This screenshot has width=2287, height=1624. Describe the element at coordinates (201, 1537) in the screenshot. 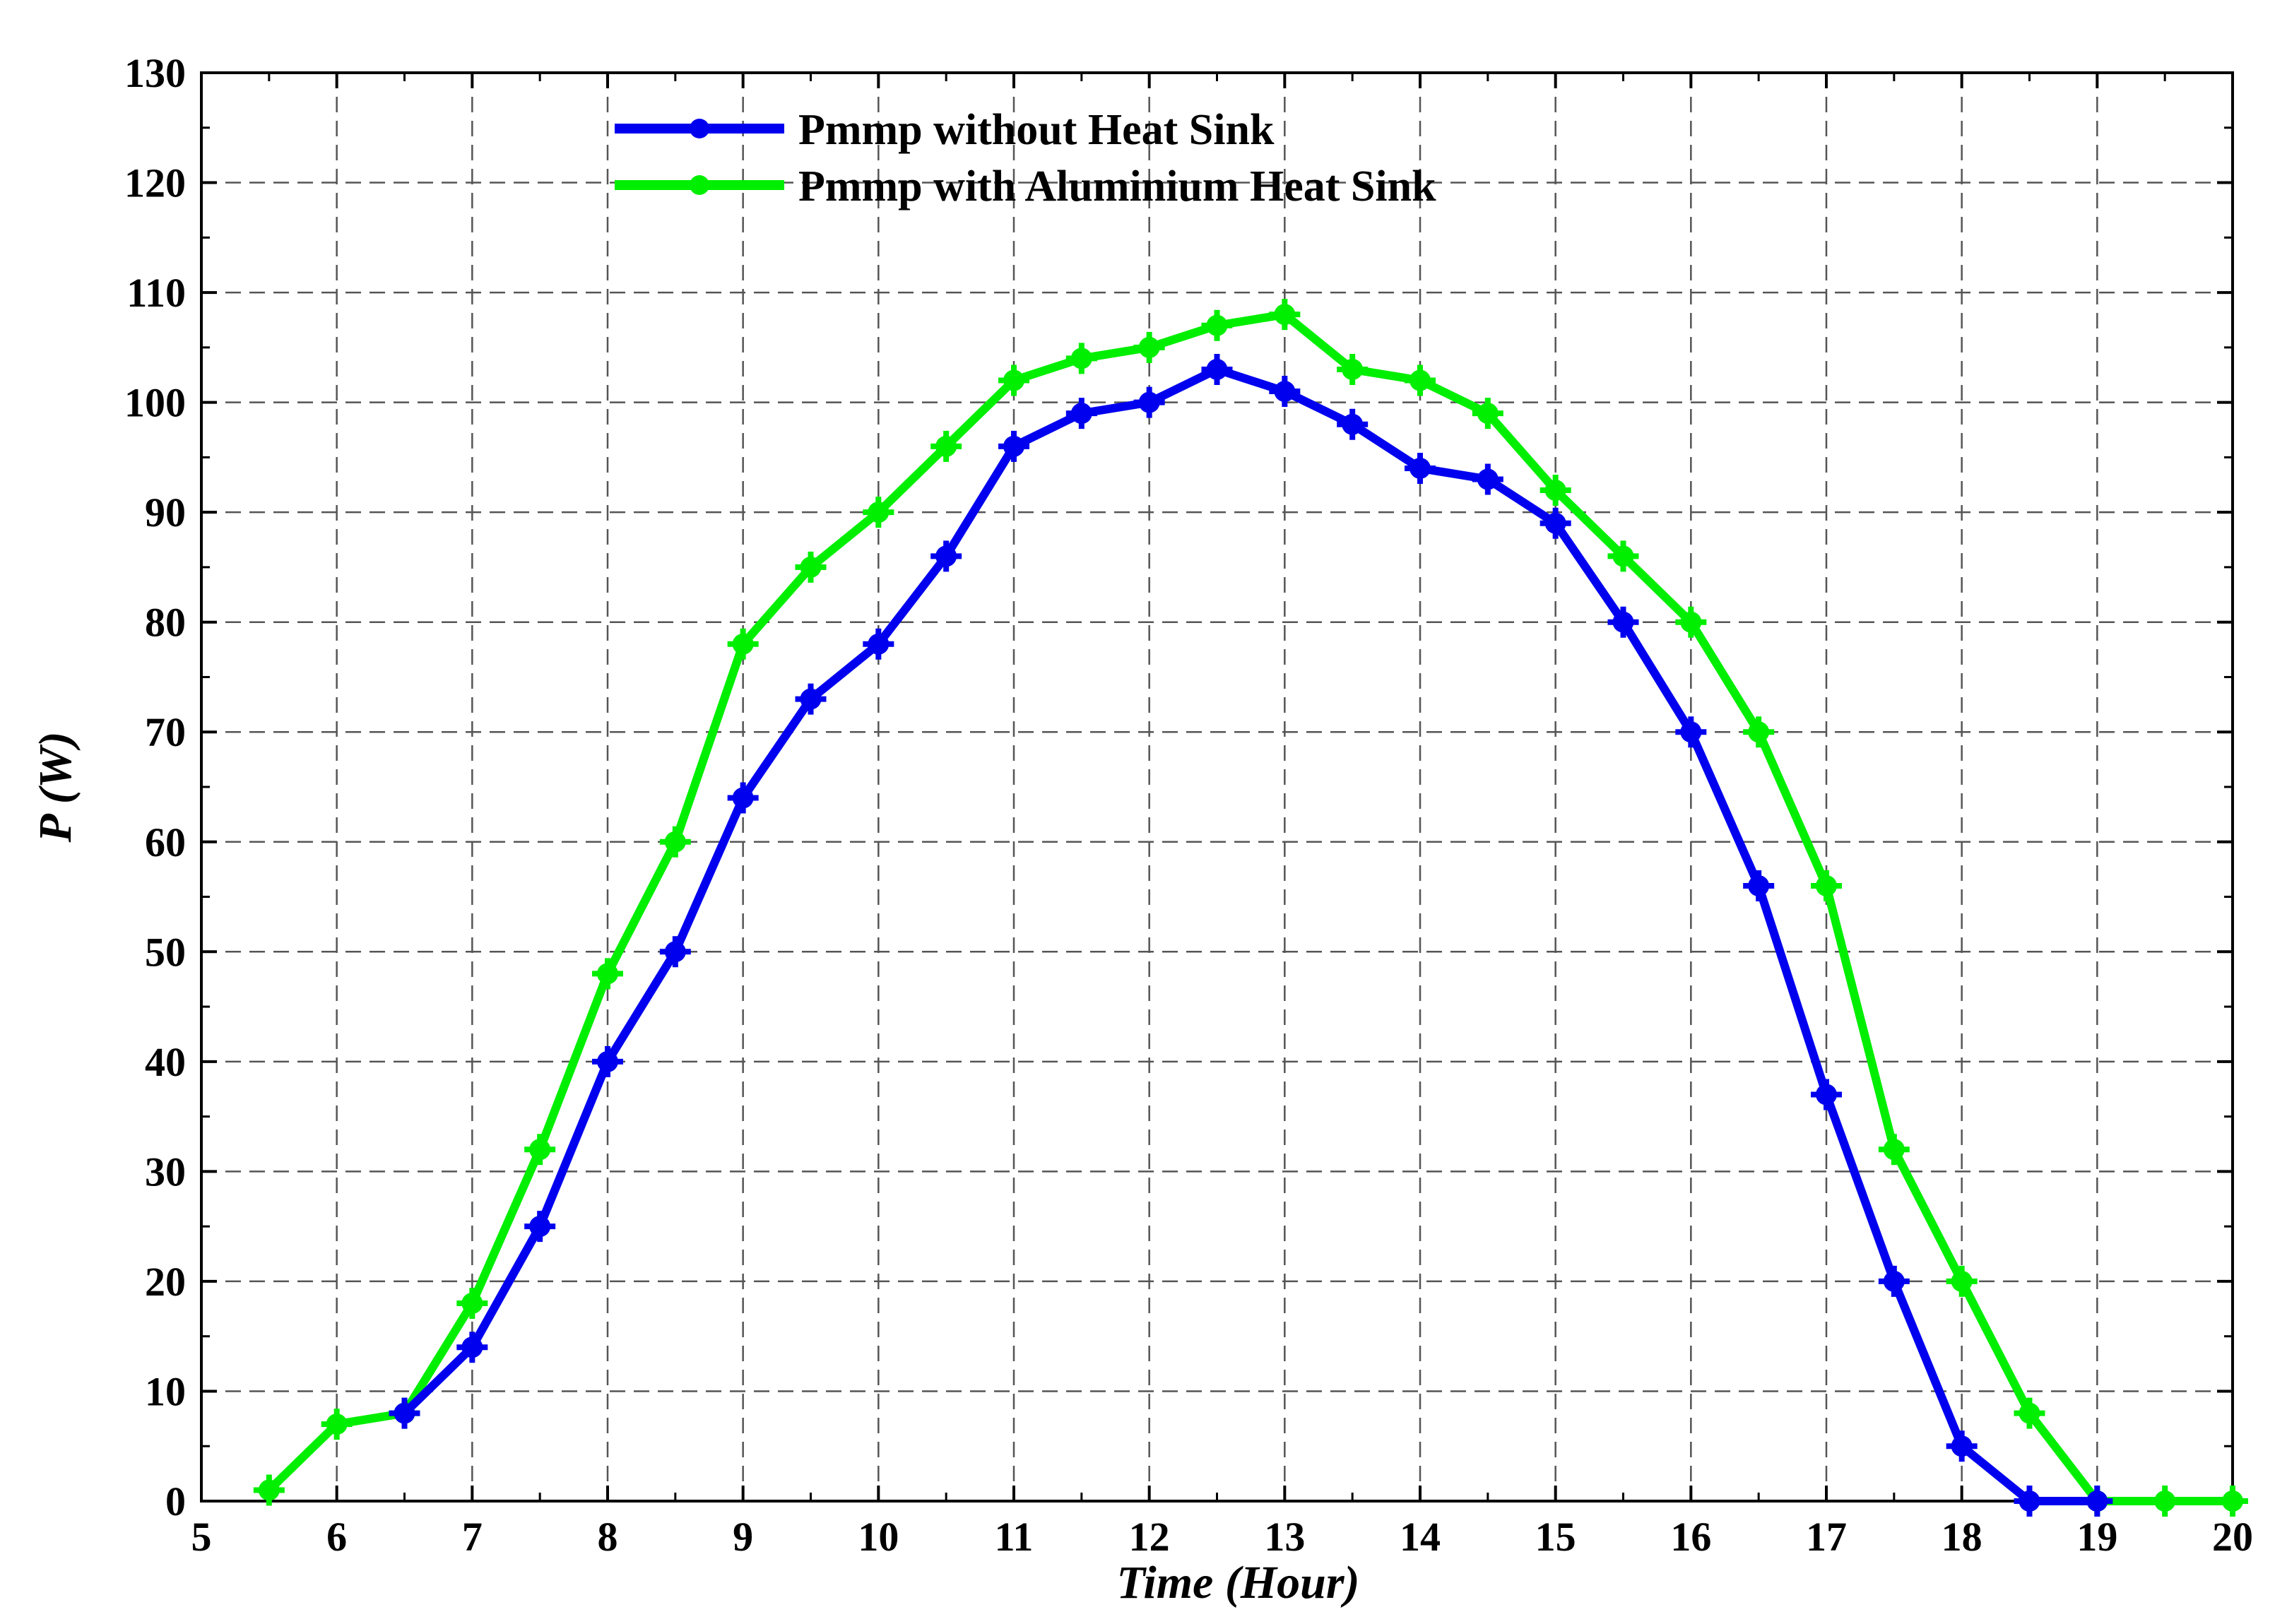

I see `x-tick-label: 5` at that location.